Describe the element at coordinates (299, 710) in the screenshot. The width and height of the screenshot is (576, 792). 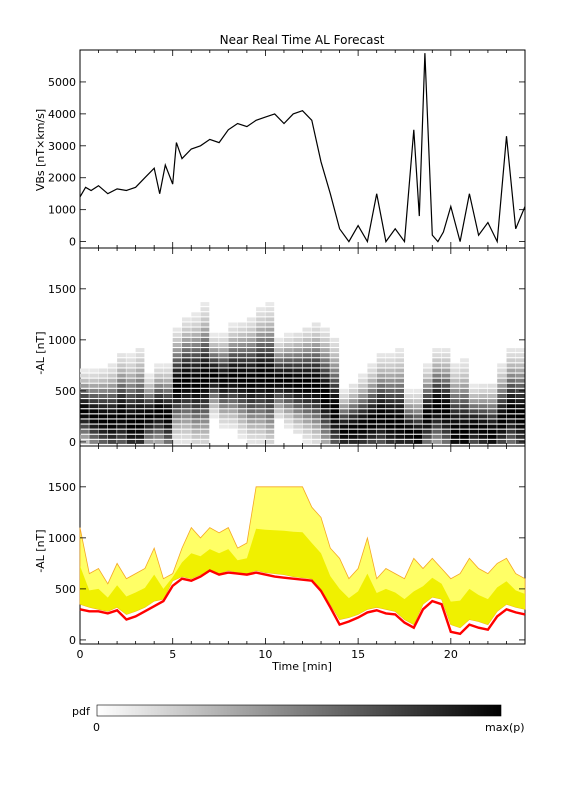
I see `colorbar-gradient` at that location.